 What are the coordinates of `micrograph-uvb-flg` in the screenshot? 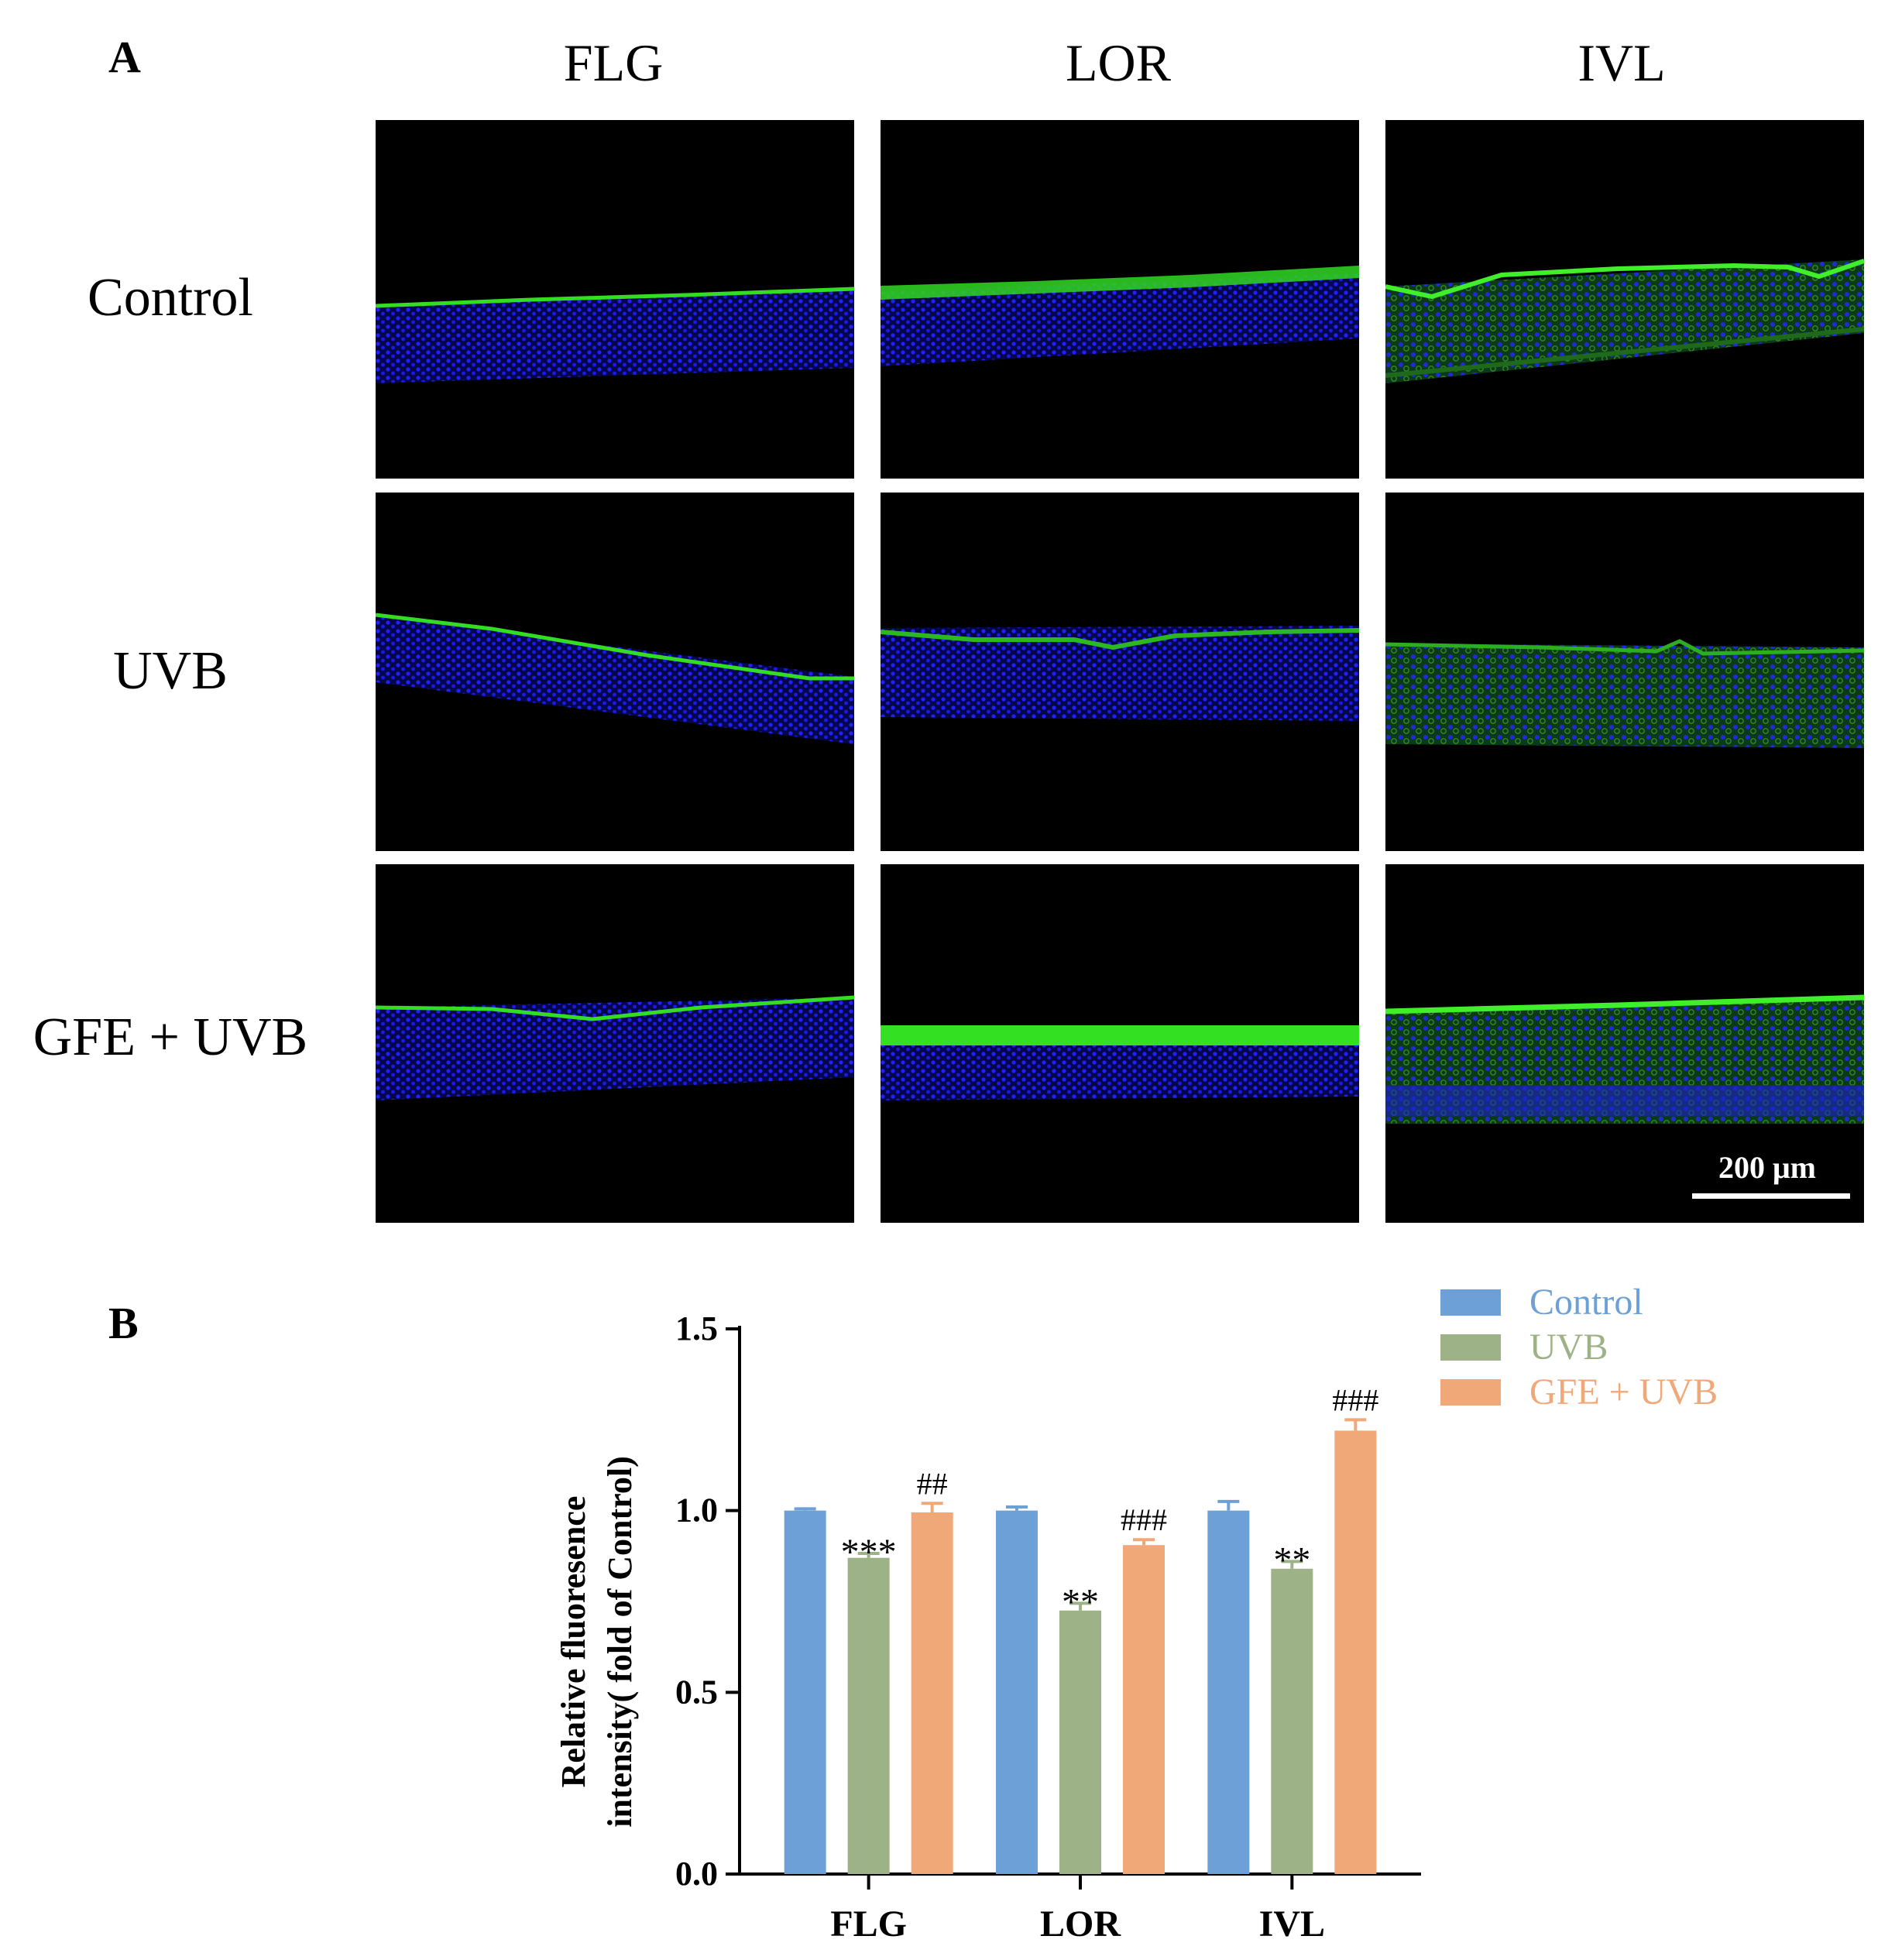 It's located at (615, 672).